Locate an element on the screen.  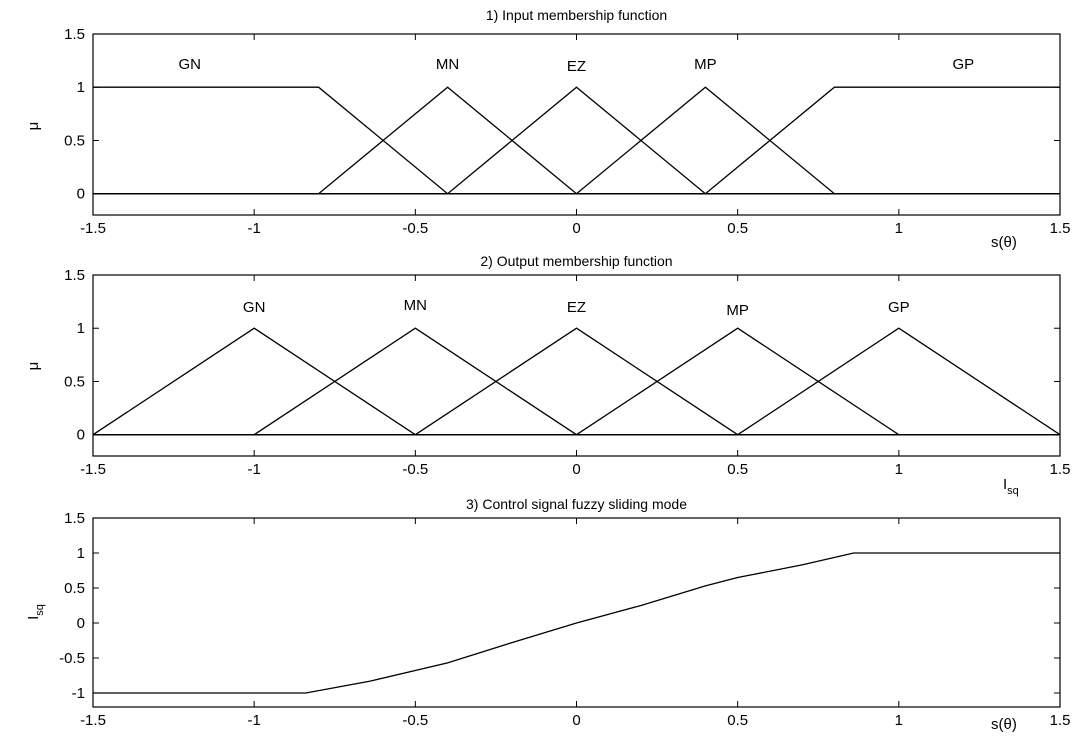
y-axis-label: Isq is located at coordinates (35, 612).